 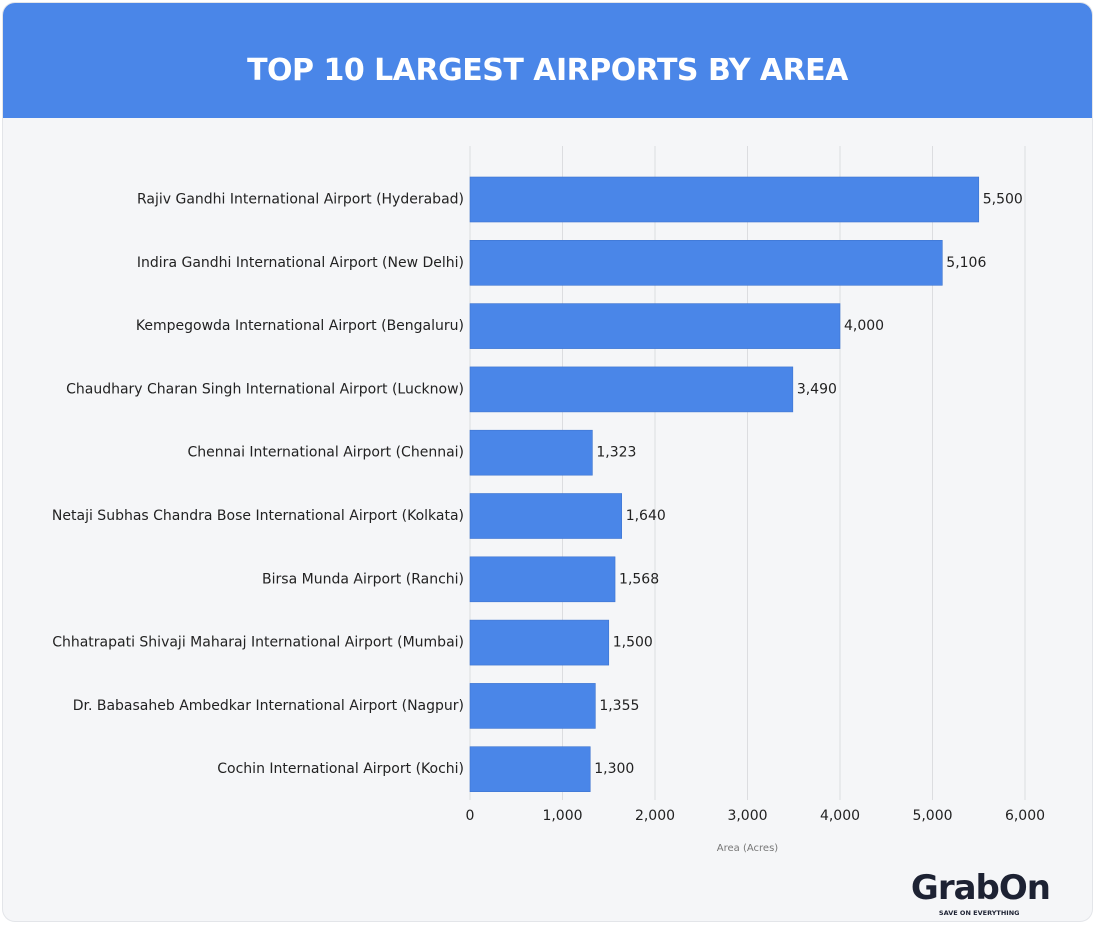 I want to click on x-tick-label: 5,000, so click(x=932, y=816).